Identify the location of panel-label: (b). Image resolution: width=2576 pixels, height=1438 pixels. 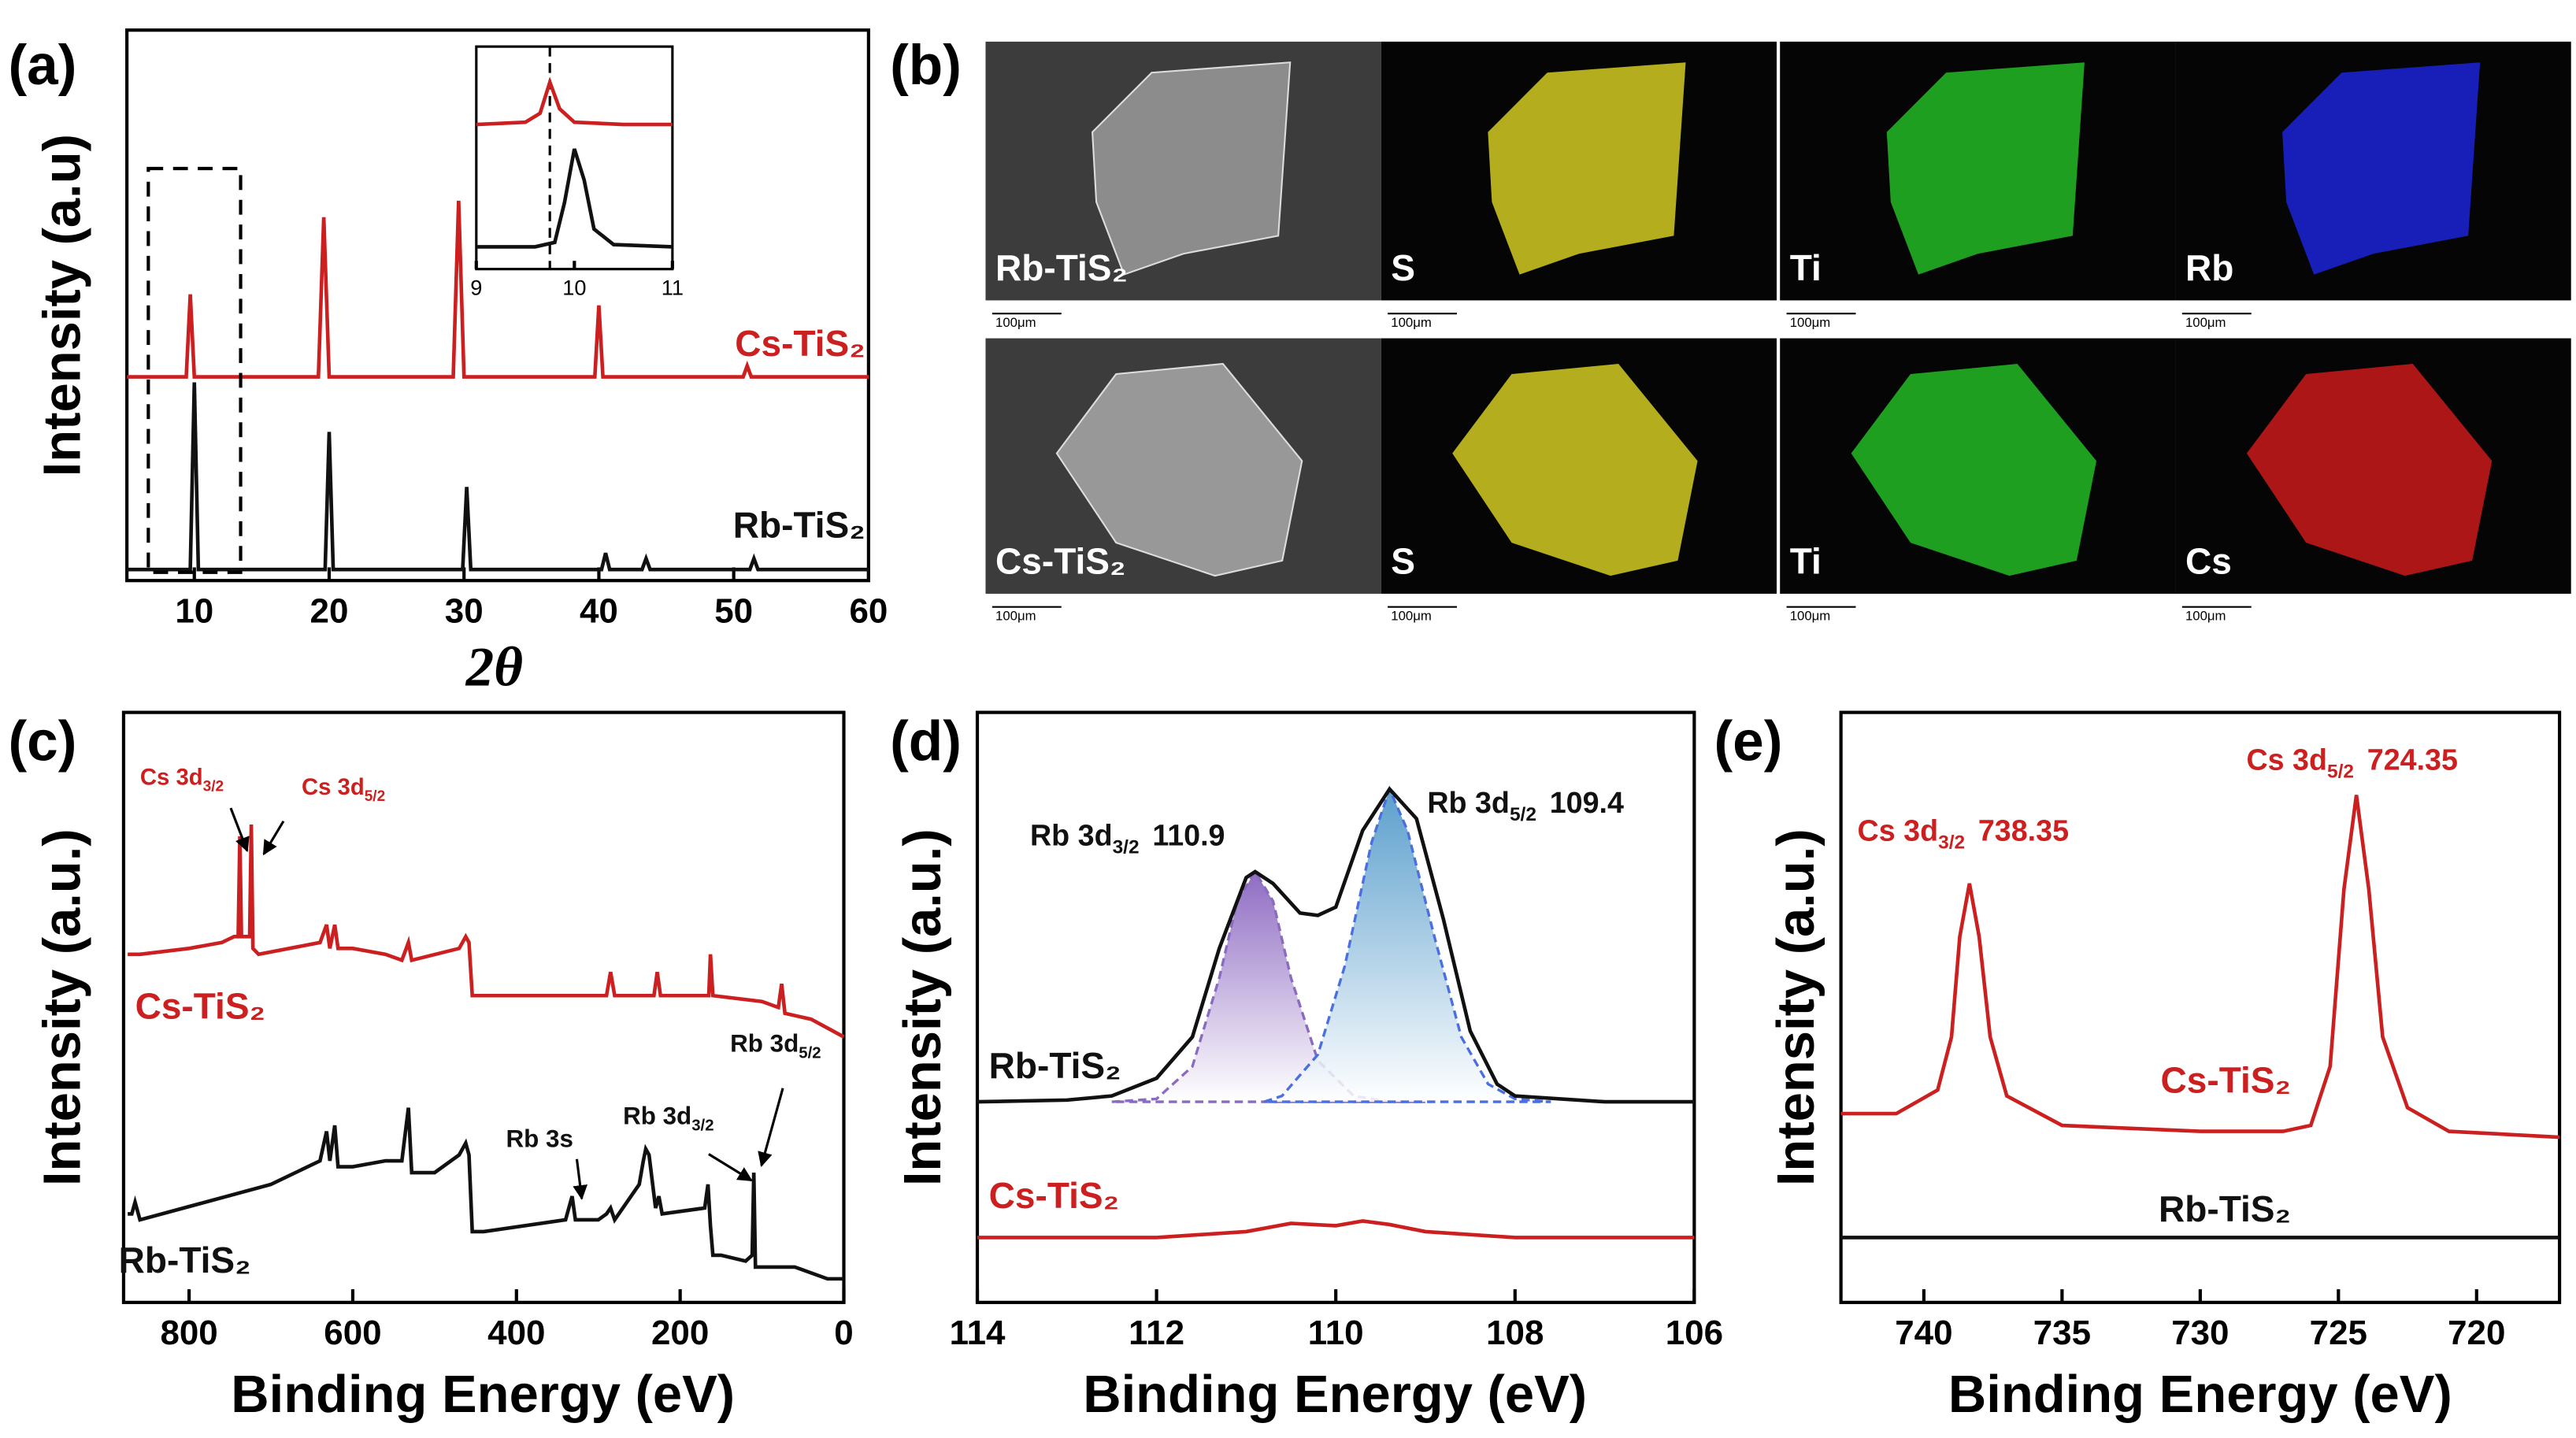
(926, 66).